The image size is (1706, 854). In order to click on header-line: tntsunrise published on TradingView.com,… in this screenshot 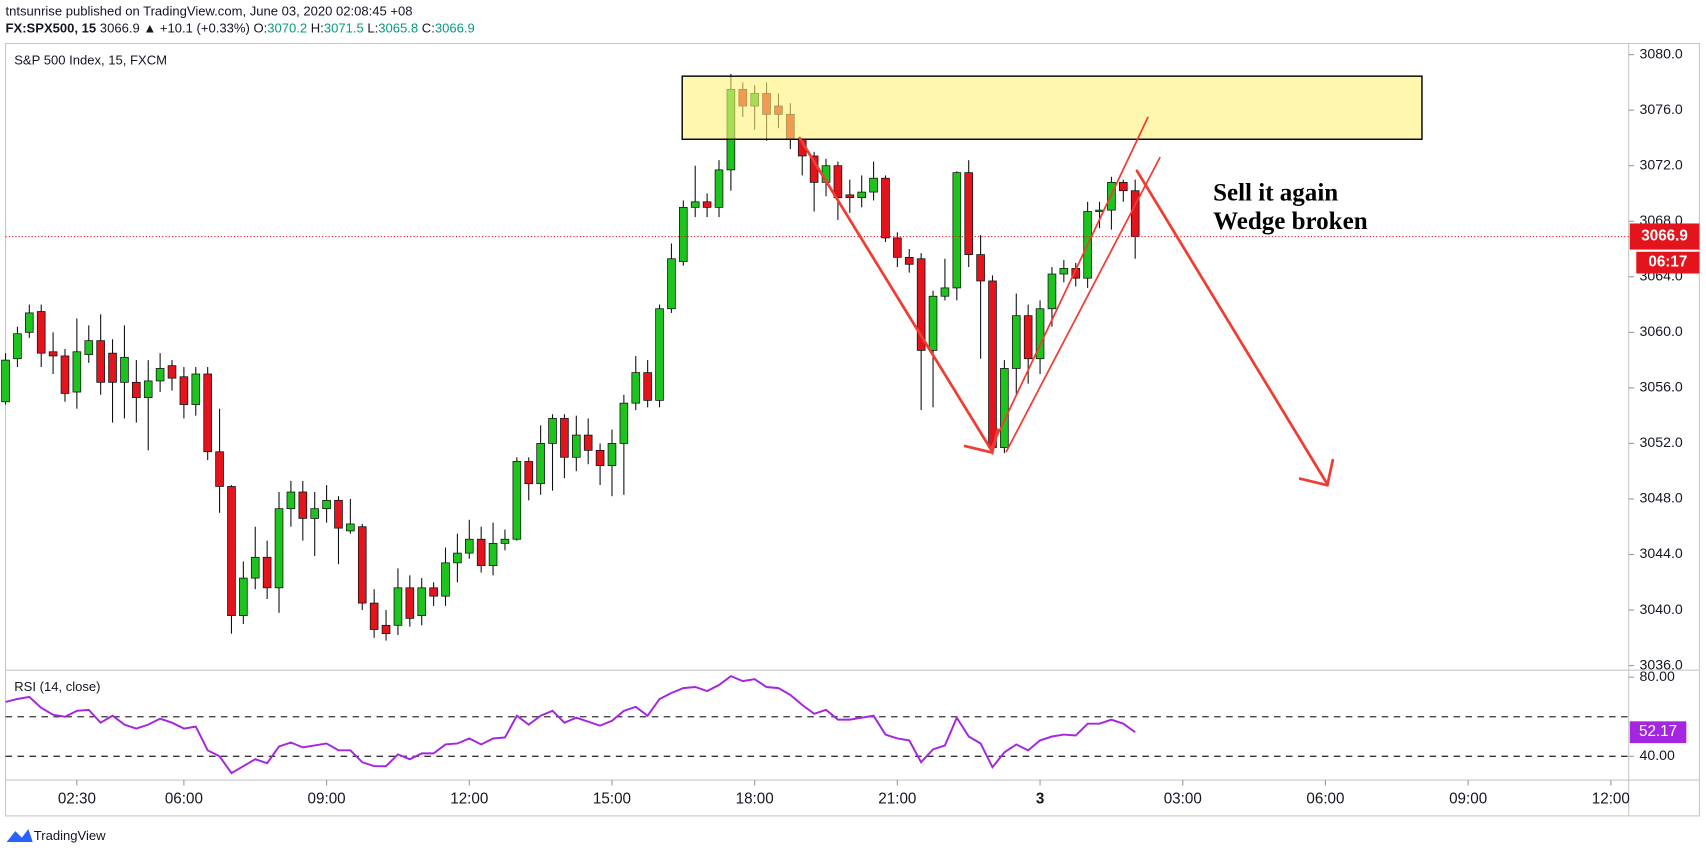, I will do `click(209, 10)`.